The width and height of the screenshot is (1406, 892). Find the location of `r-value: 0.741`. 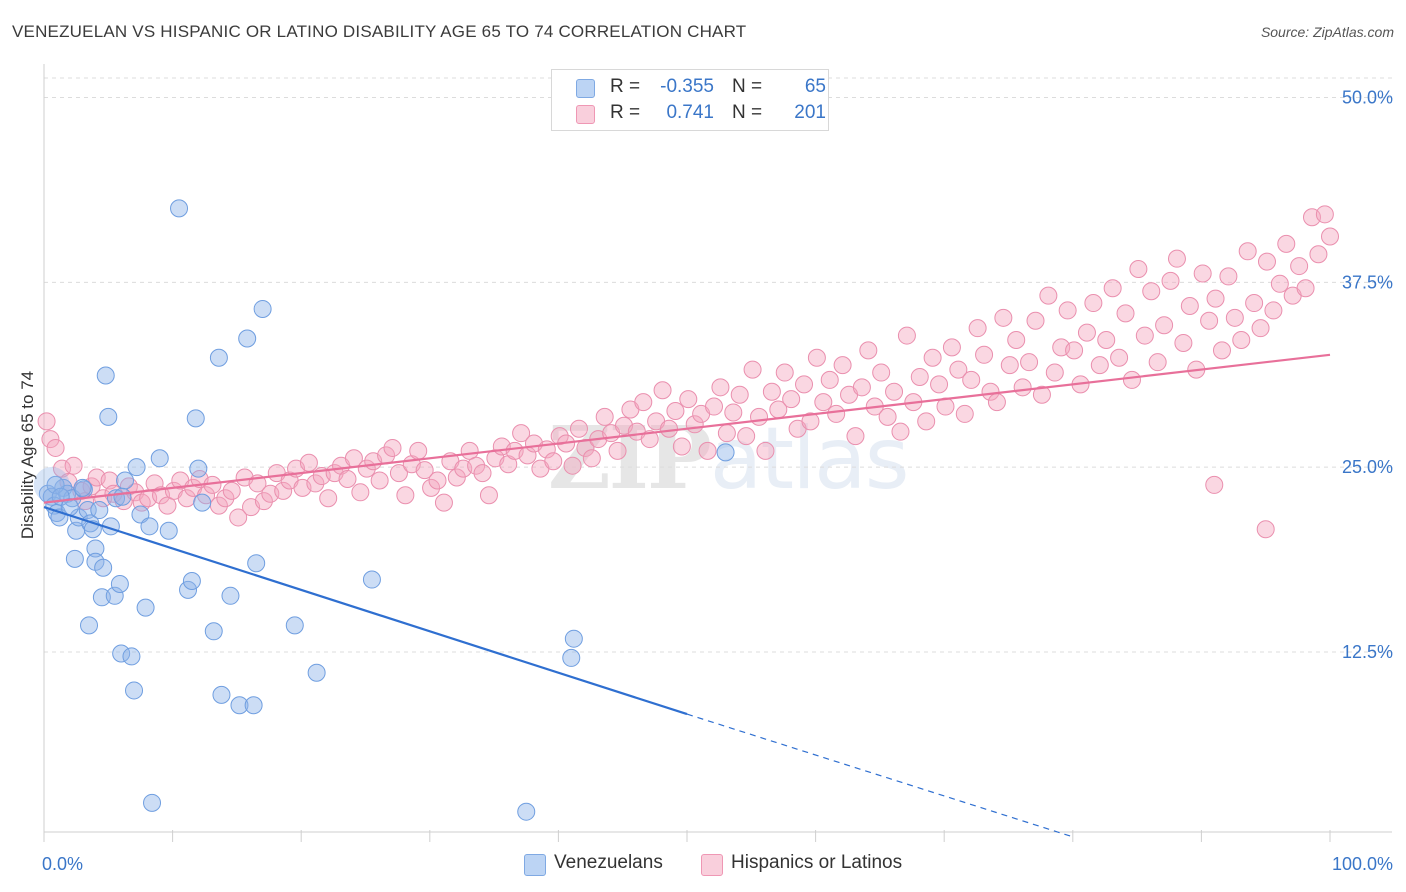

r-value: 0.741 is located at coordinates (690, 112).